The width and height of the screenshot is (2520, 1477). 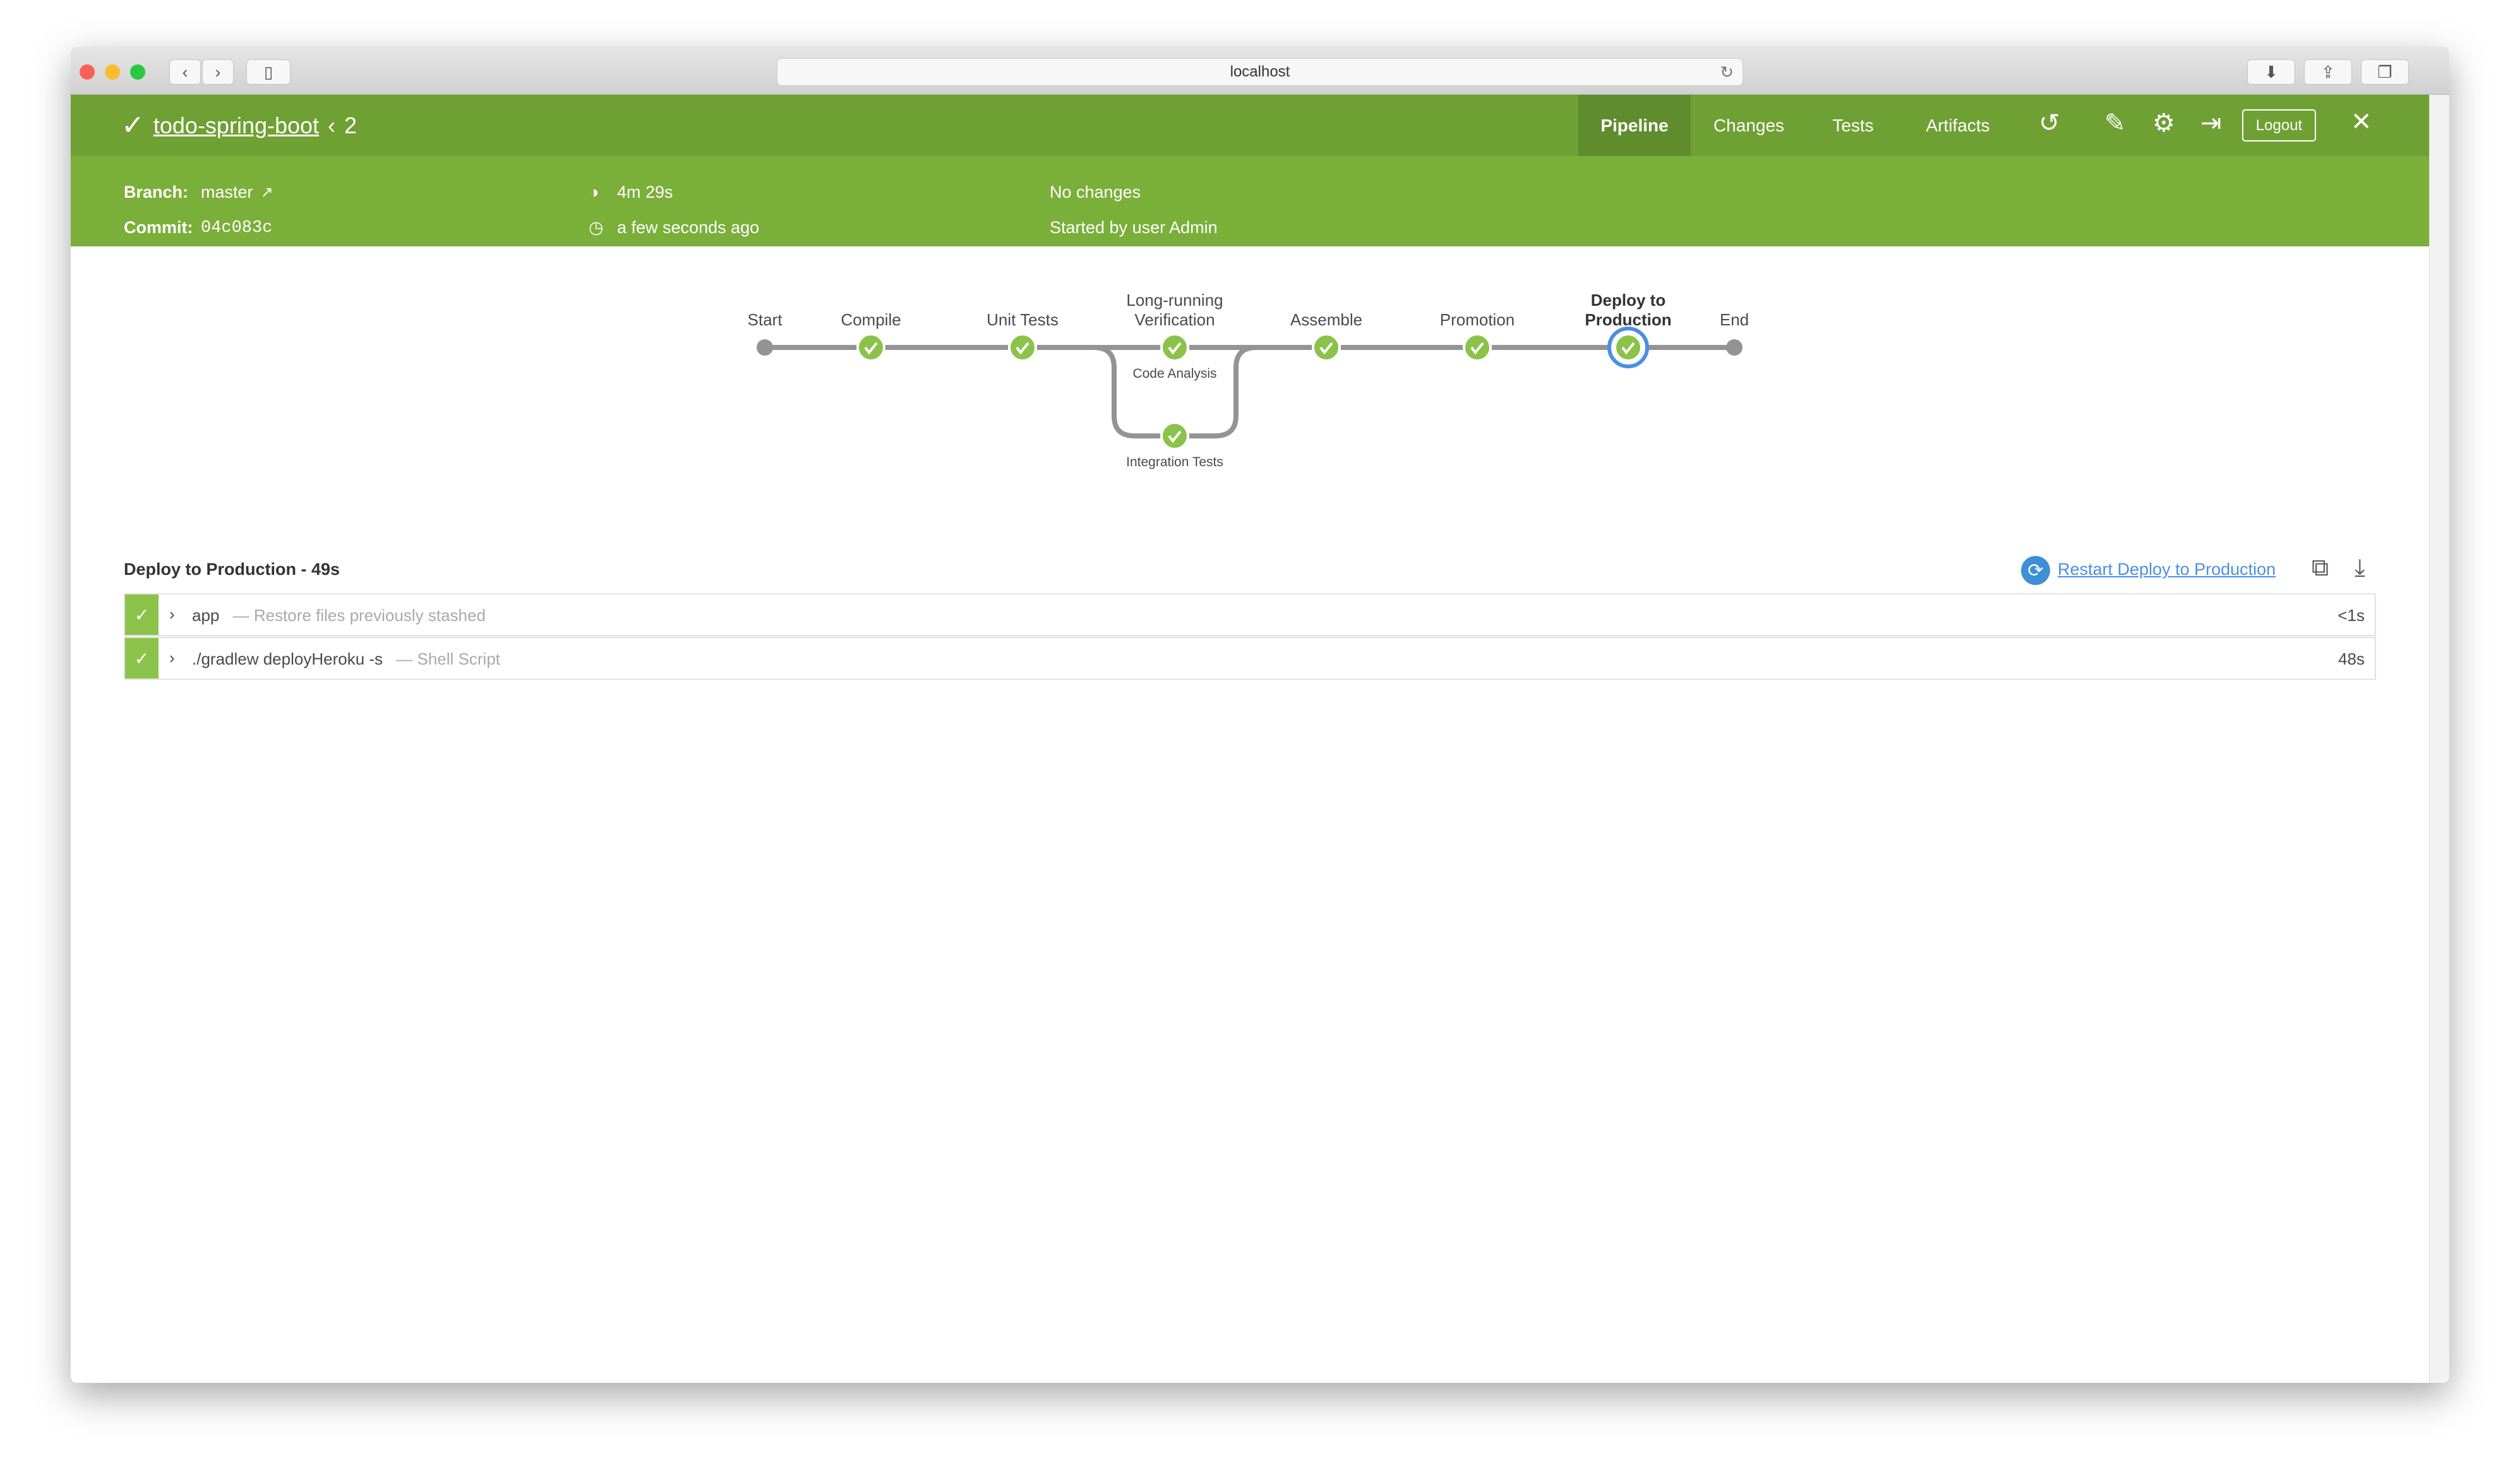 I want to click on stage-7-node, so click(x=1734, y=347).